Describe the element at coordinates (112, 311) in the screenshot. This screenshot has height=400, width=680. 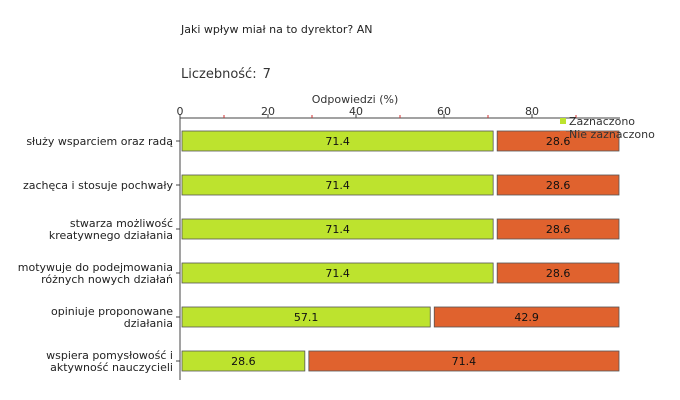
I see `category-label-4-line-0: opiniuje proponowane` at that location.